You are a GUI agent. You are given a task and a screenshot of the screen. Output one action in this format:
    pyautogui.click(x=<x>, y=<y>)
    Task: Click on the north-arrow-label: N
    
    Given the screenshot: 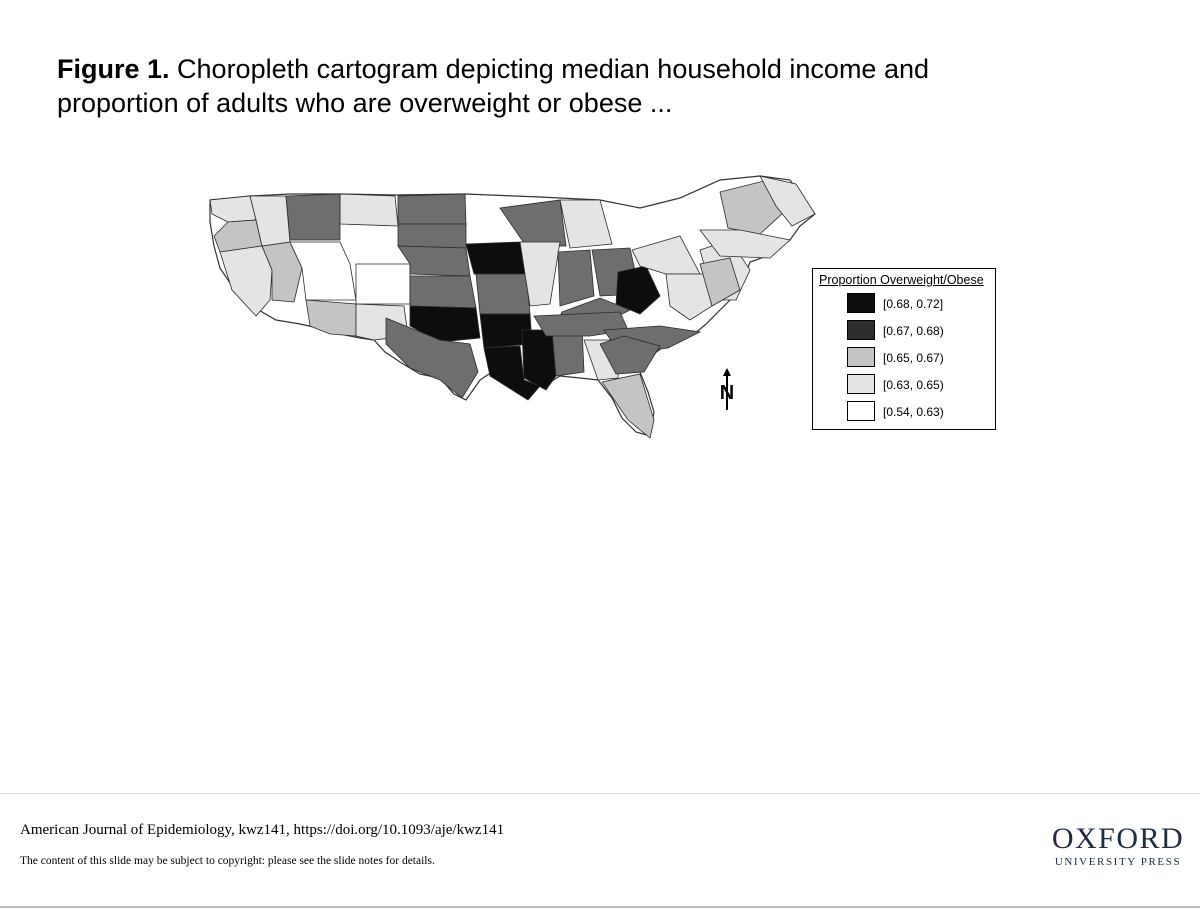 What is the action you would take?
    pyautogui.click(x=727, y=393)
    